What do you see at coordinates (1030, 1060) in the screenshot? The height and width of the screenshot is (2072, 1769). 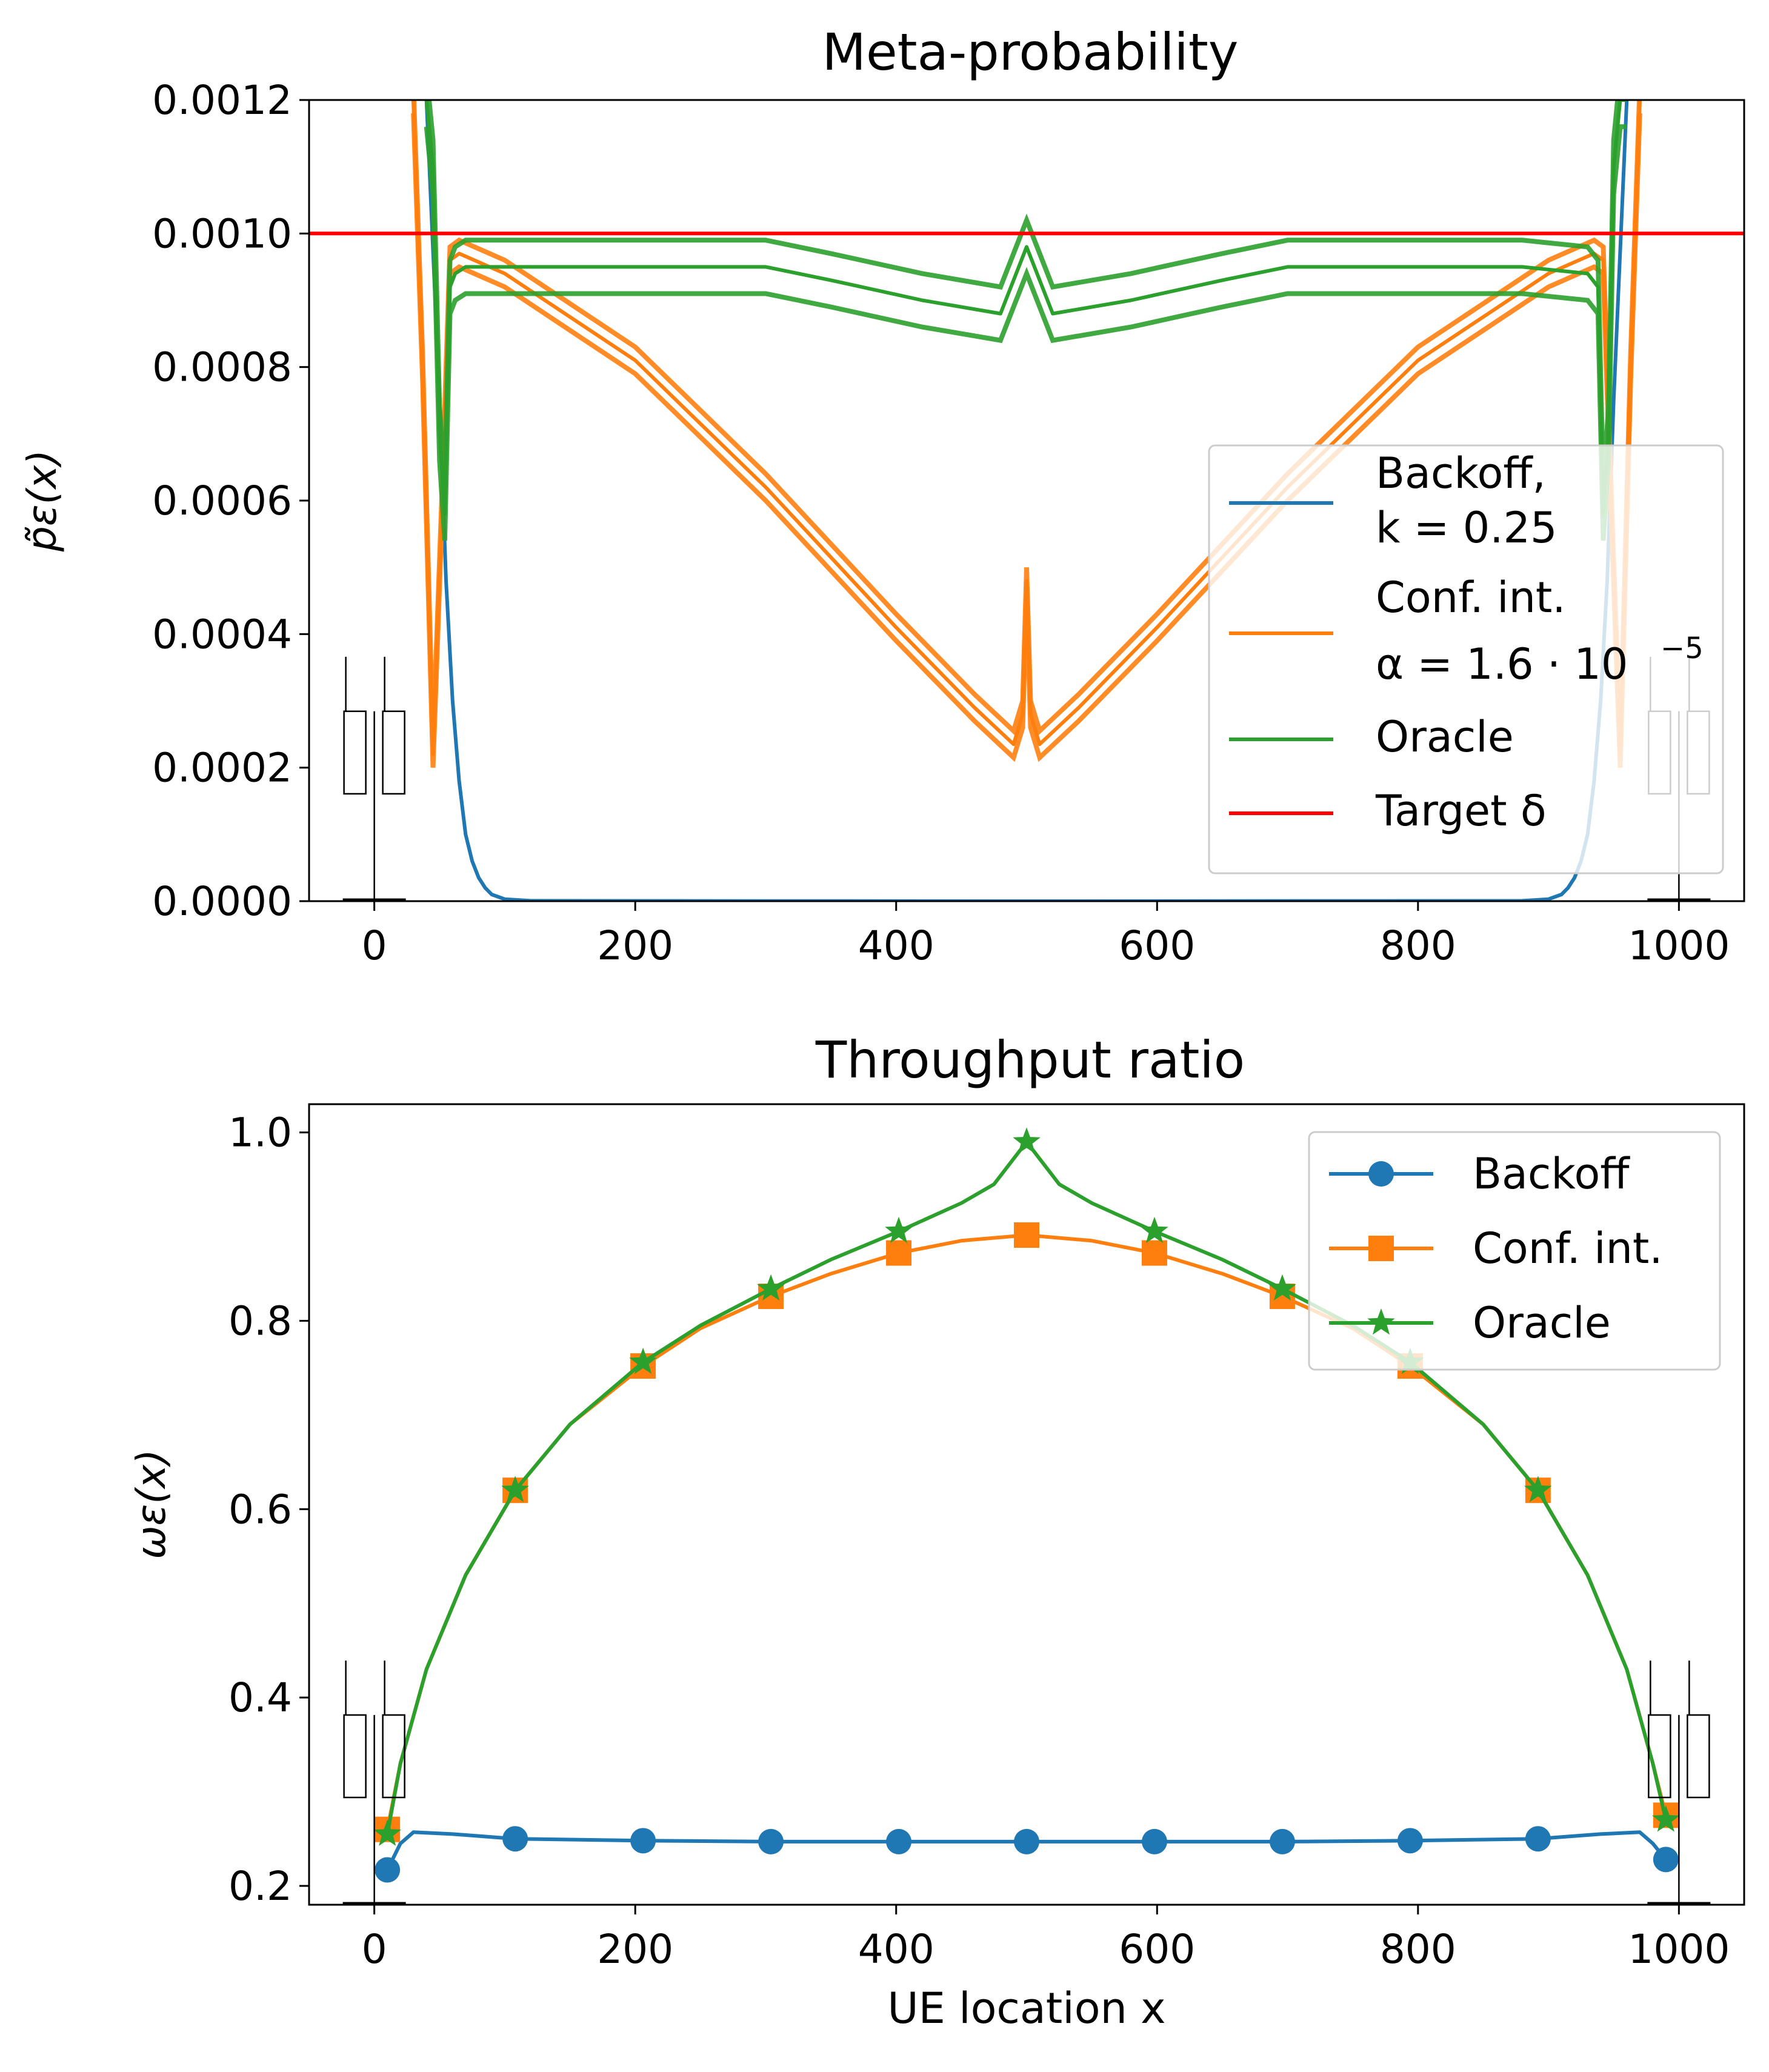 I see `chart-title: Throughput ratio` at bounding box center [1030, 1060].